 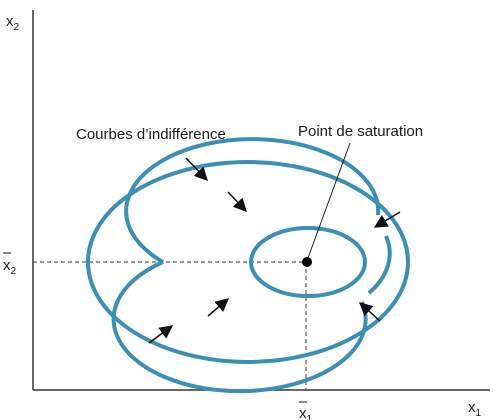 I want to click on x-axis-label: x1, so click(x=475, y=409).